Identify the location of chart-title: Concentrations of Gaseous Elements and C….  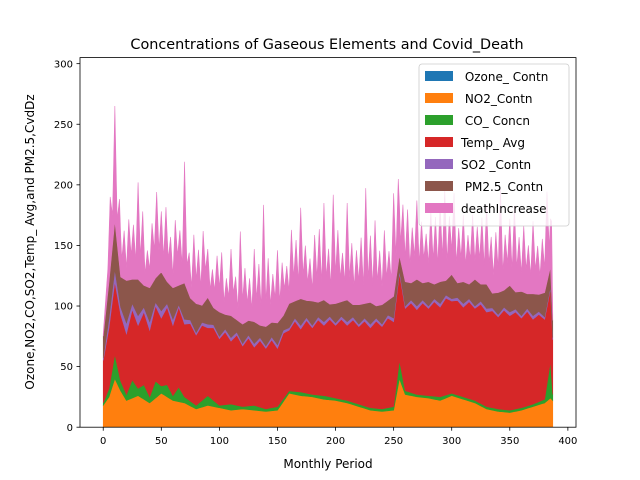
(326, 45).